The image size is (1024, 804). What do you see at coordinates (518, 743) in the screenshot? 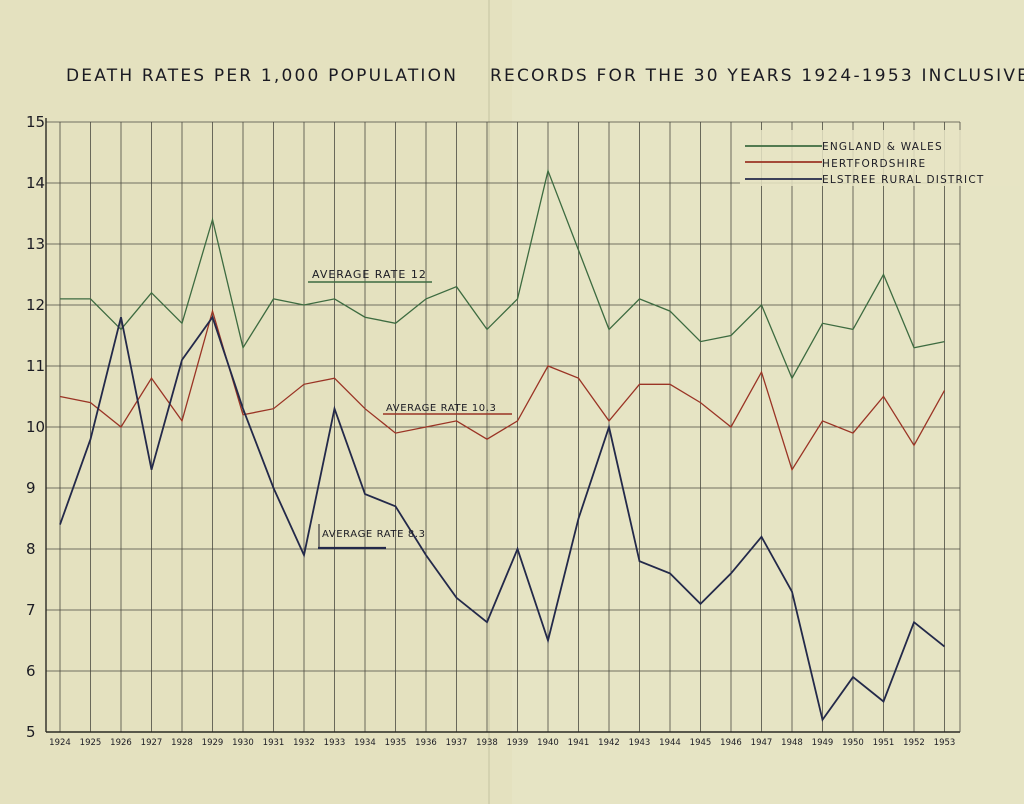
I see `x-tick-label: 1939` at bounding box center [518, 743].